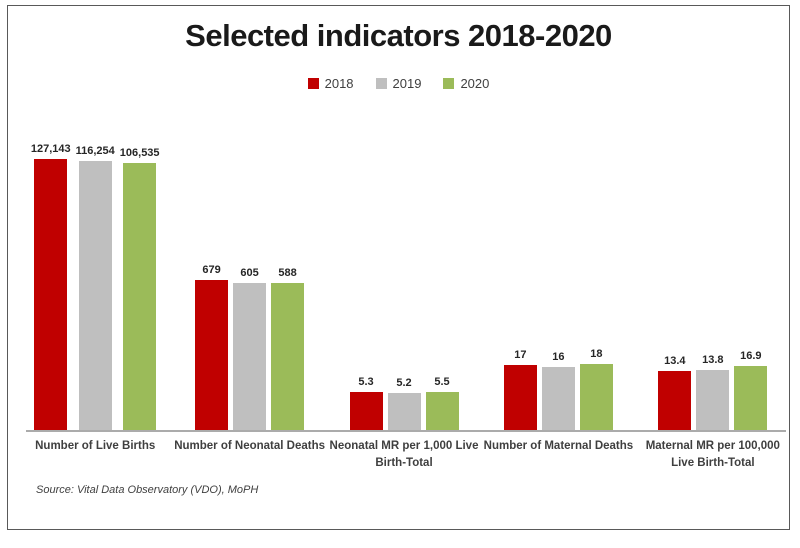  I want to click on bar-value-label: 588, so click(287, 273).